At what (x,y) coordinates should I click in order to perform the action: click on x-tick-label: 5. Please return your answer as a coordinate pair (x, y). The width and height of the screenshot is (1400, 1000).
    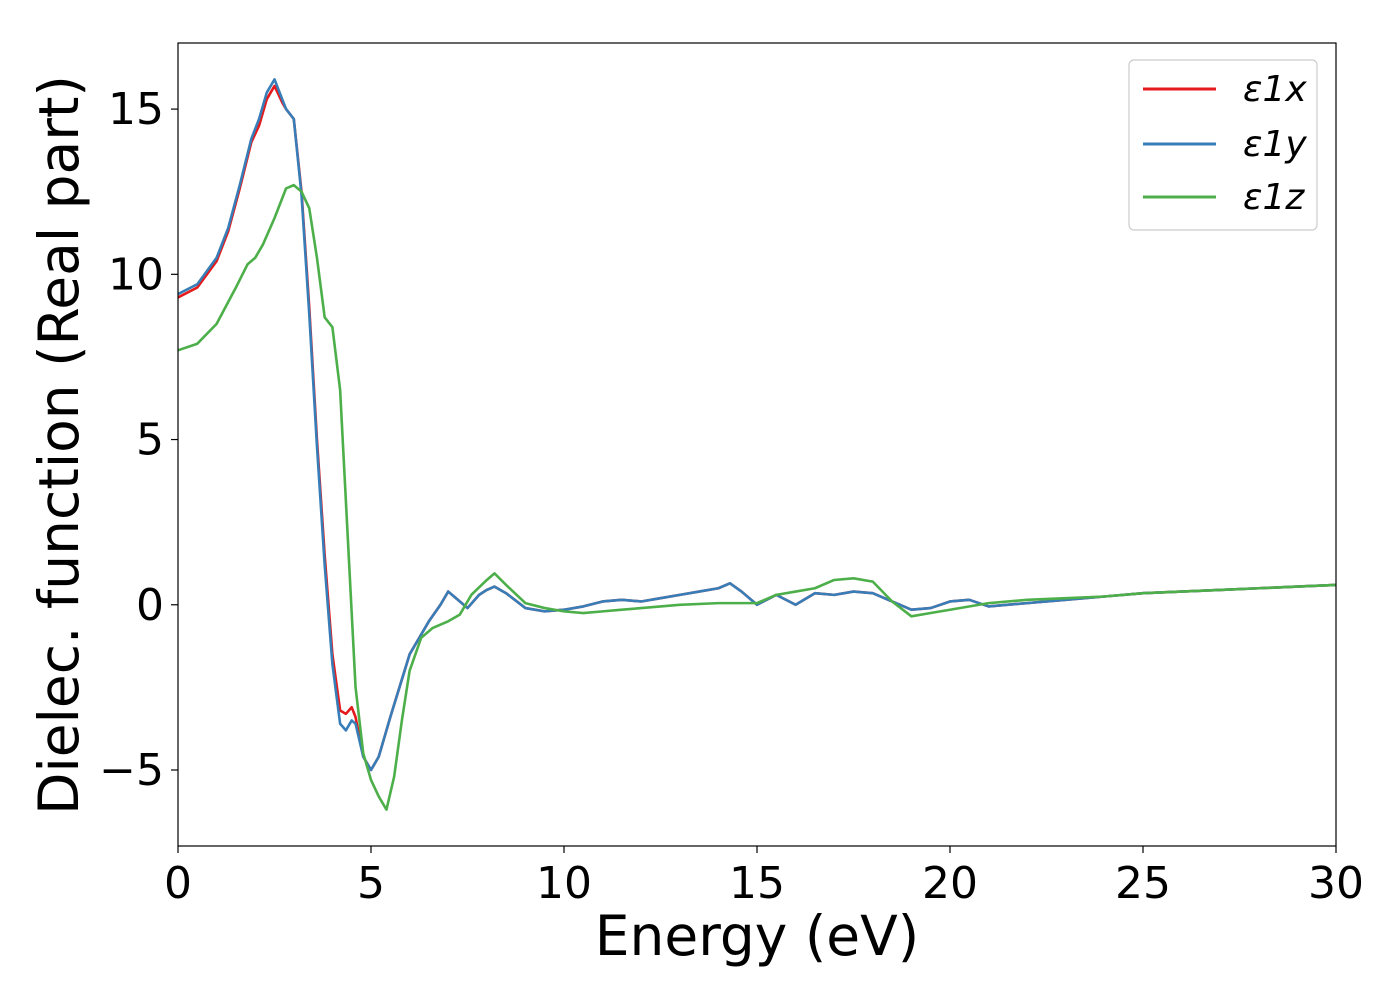
    Looking at the image, I should click on (371, 883).